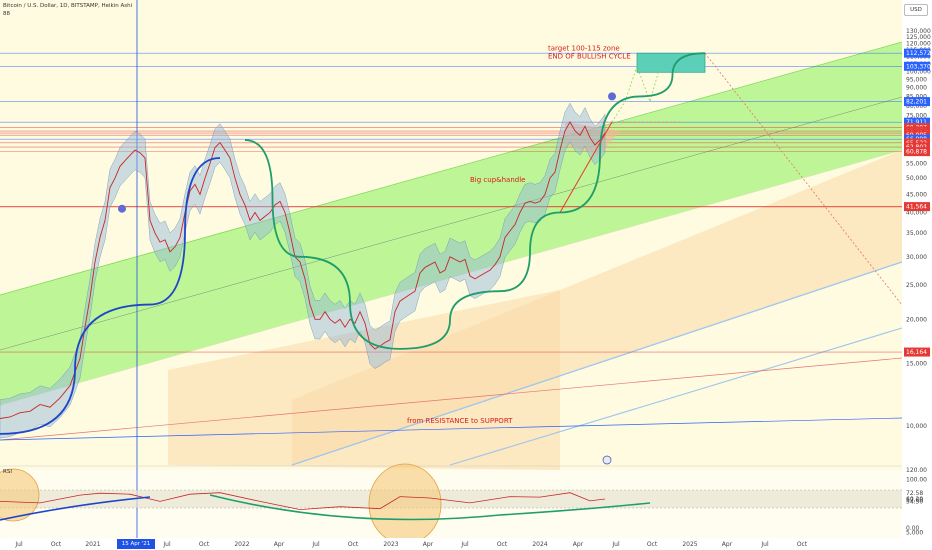 The image size is (932, 550). Describe the element at coordinates (689, 544) in the screenshot. I see `x-tick-label: 2025` at that location.